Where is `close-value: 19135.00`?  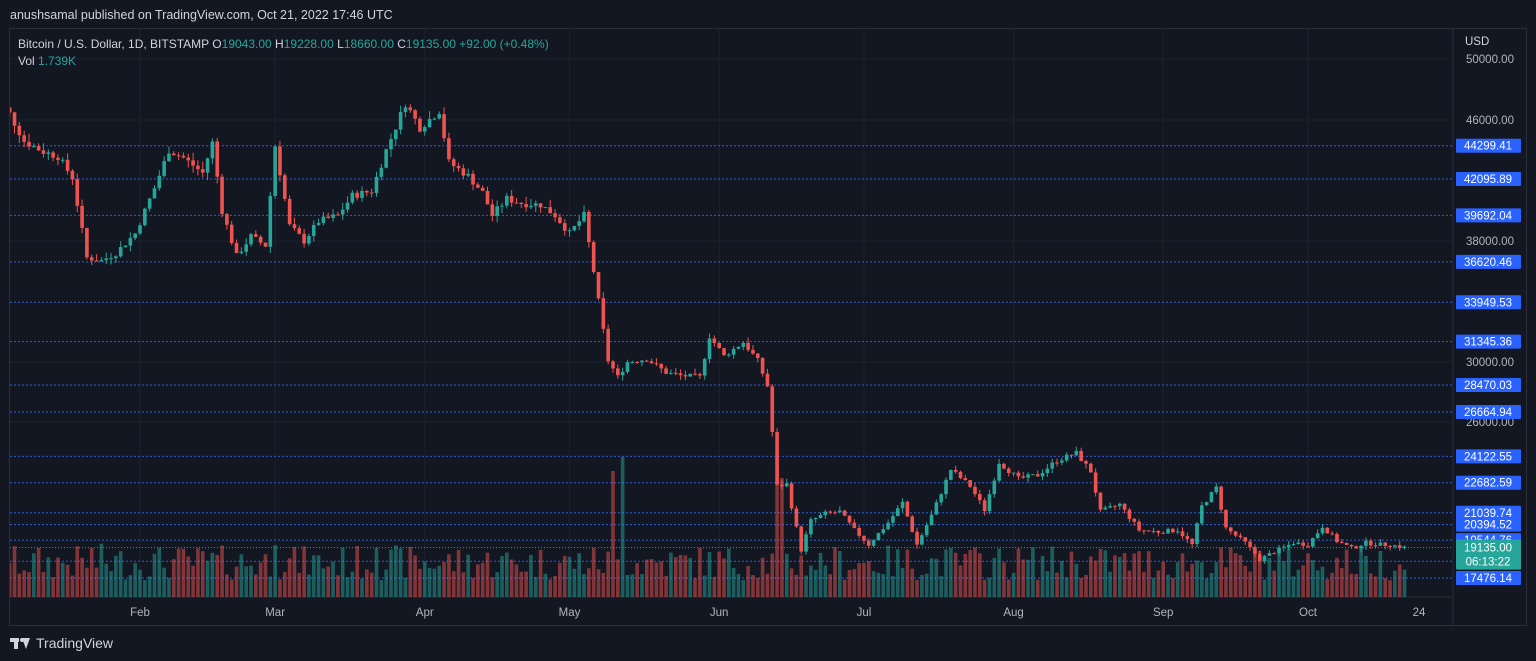
close-value: 19135.00 is located at coordinates (430, 44).